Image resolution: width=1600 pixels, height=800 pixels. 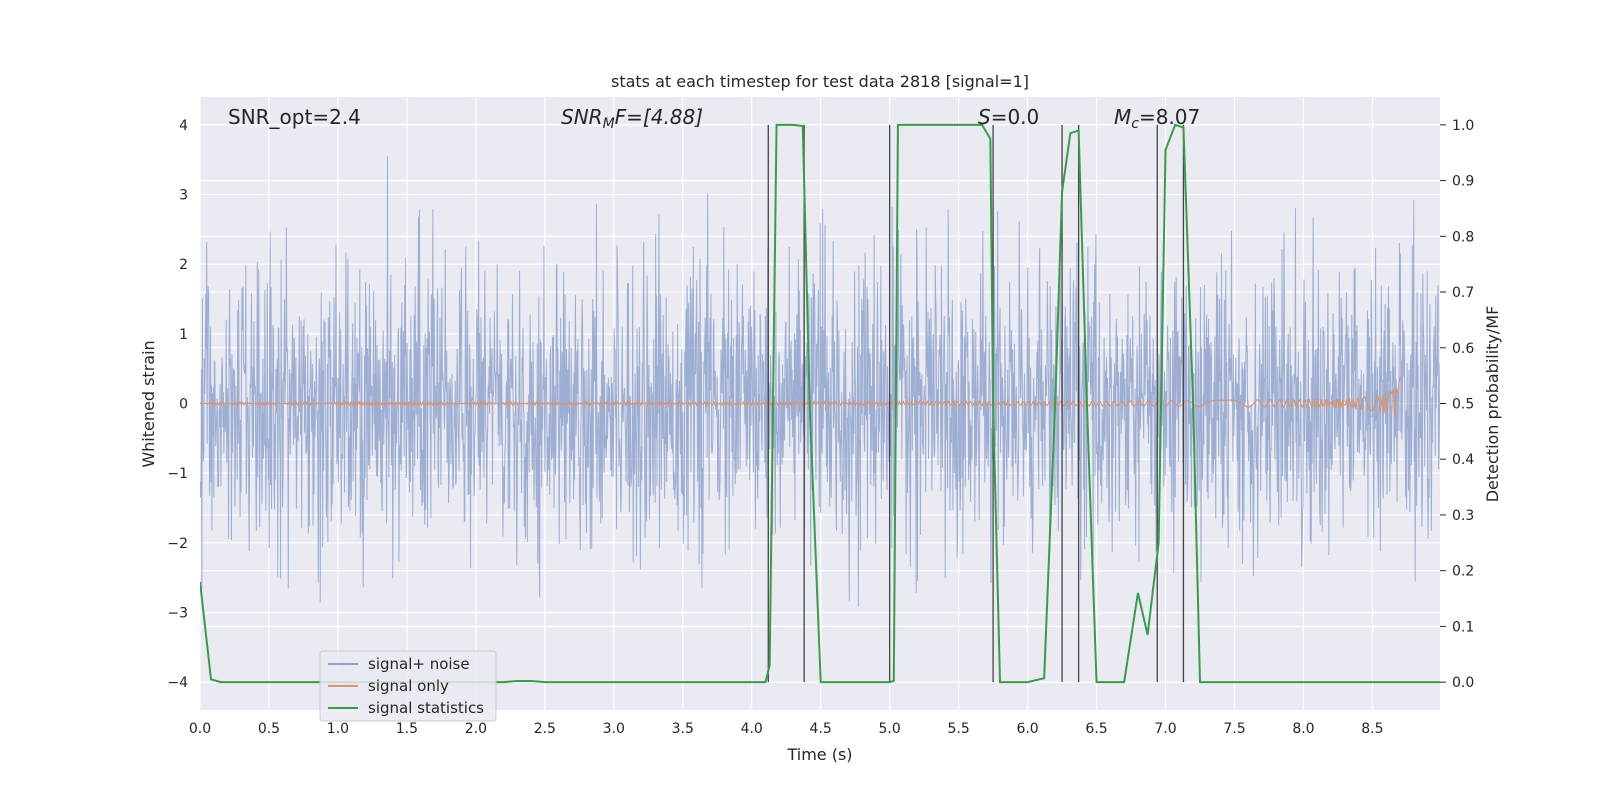 I want to click on y-tick-label: −3, so click(x=177, y=613).